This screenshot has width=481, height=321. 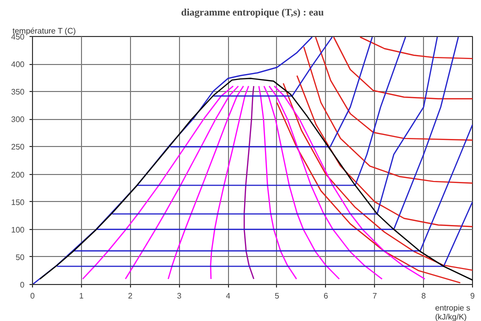 I want to click on y-tick-label: 100, so click(x=18, y=229).